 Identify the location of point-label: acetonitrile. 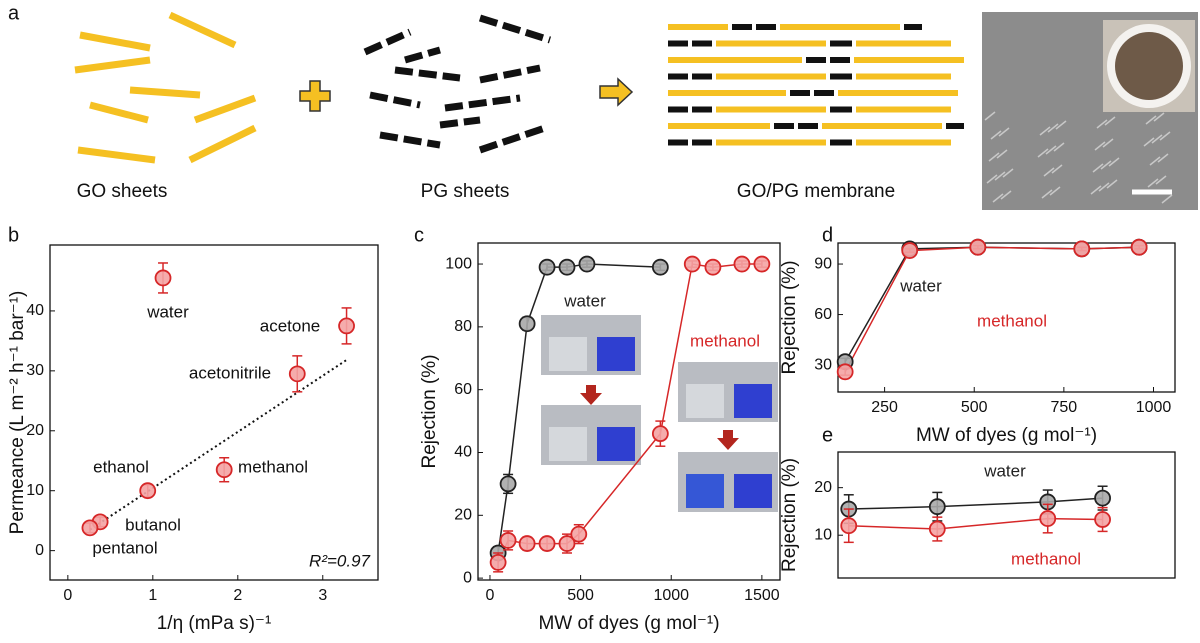
(230, 372).